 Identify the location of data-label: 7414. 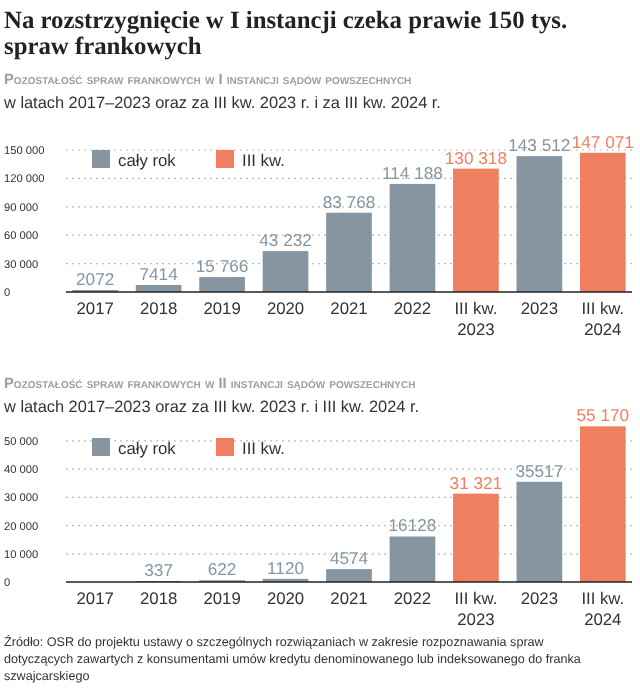
(159, 273).